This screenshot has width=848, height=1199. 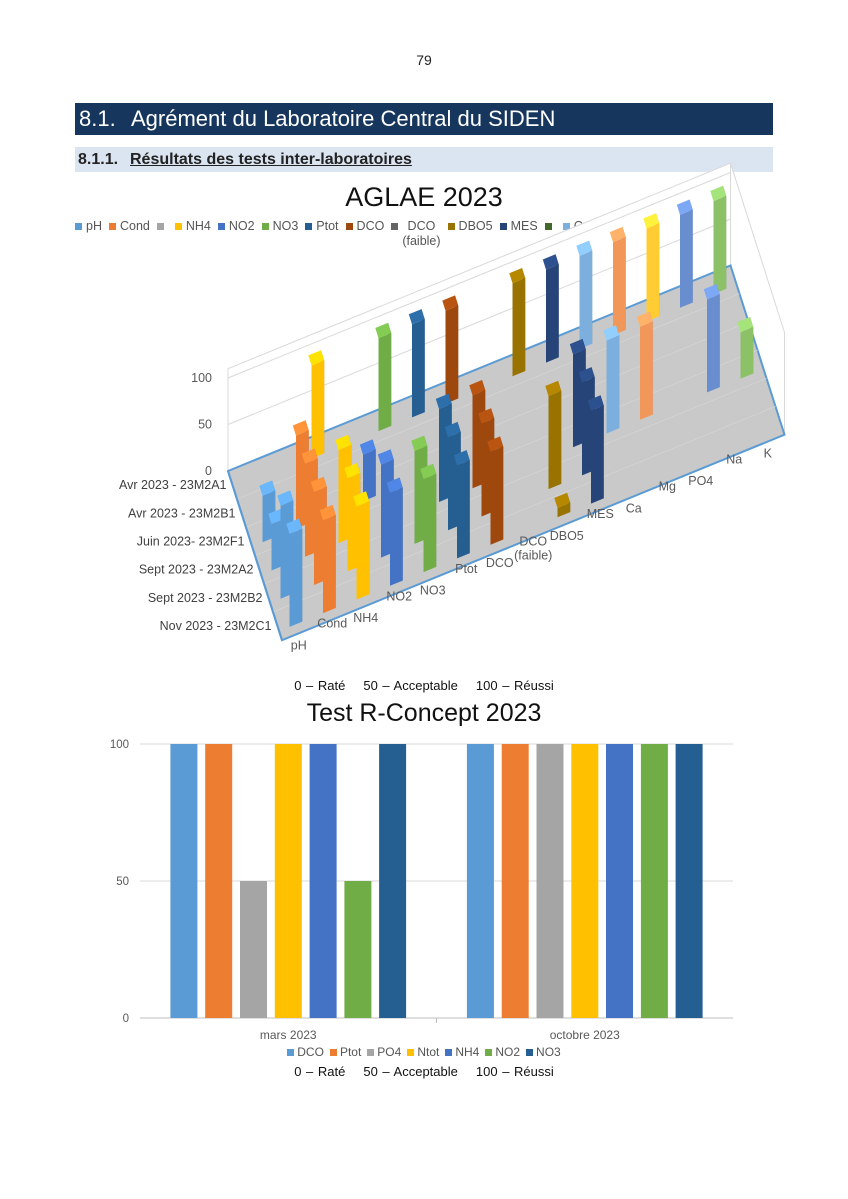 I want to click on section-title: Agrément du Laboratoire Central du SIDEN, so click(x=343, y=118).